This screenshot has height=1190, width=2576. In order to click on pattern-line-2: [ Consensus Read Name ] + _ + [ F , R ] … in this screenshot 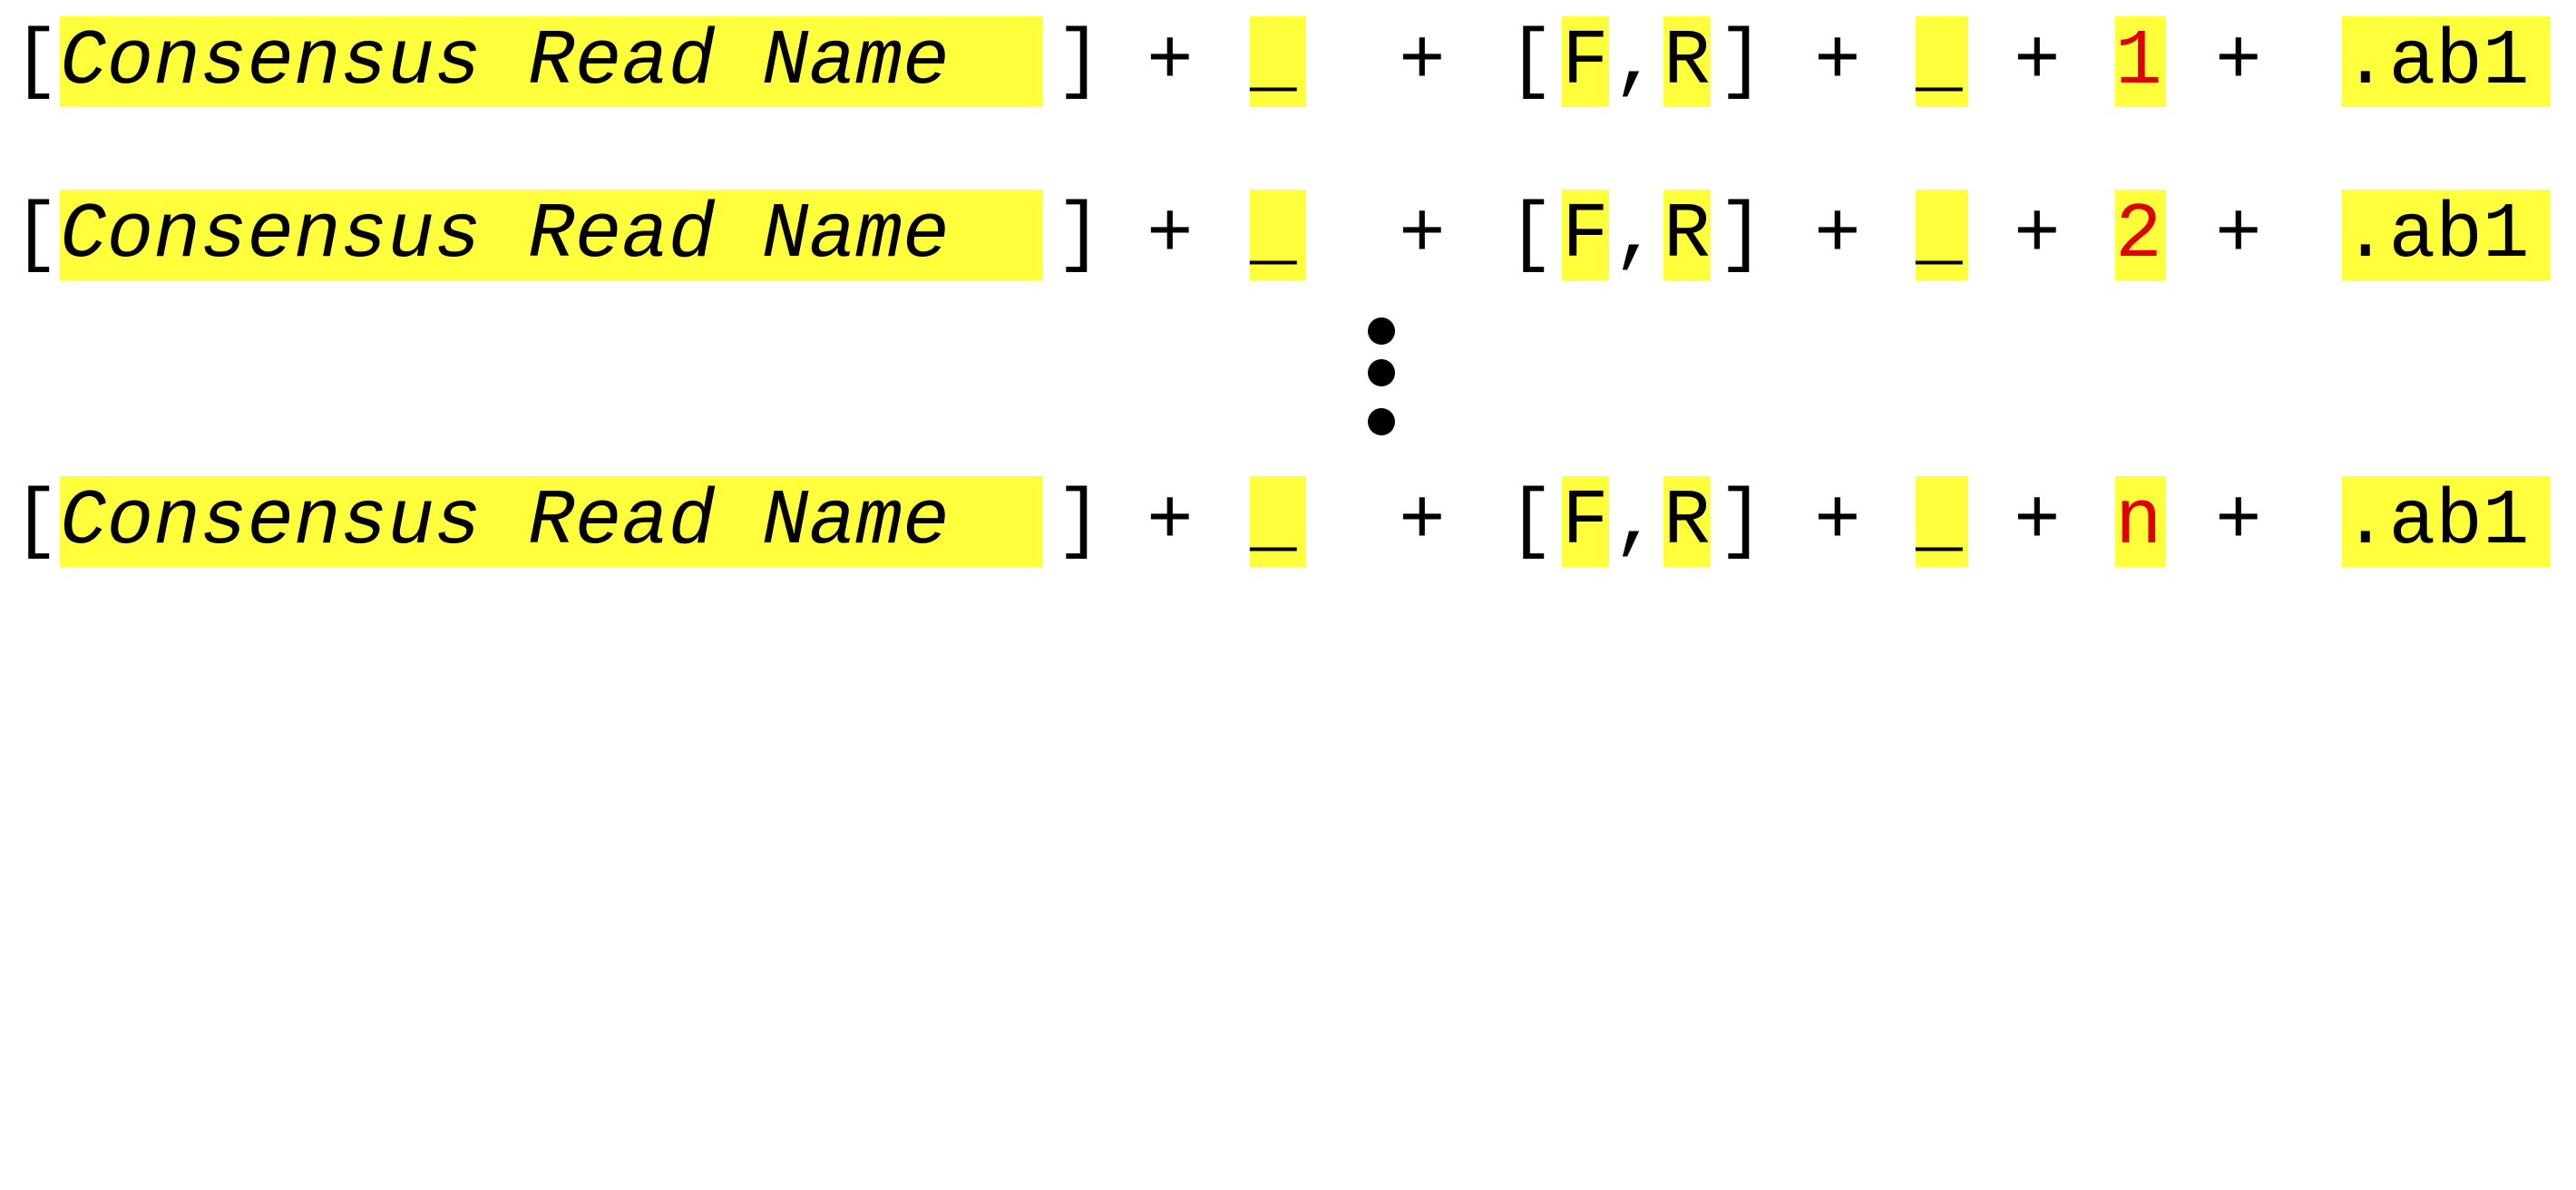, I will do `click(1282, 235)`.